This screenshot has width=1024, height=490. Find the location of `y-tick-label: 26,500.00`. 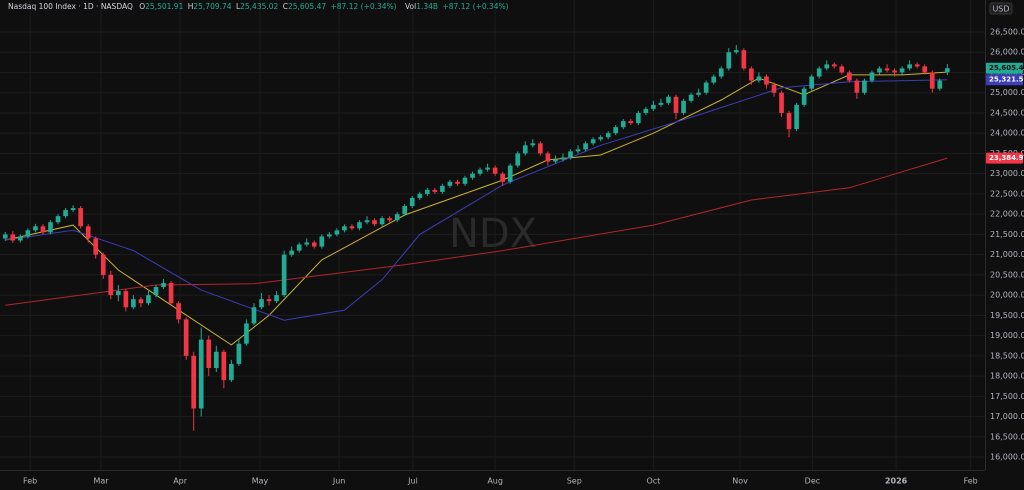

y-tick-label: 26,500.00 is located at coordinates (1007, 31).